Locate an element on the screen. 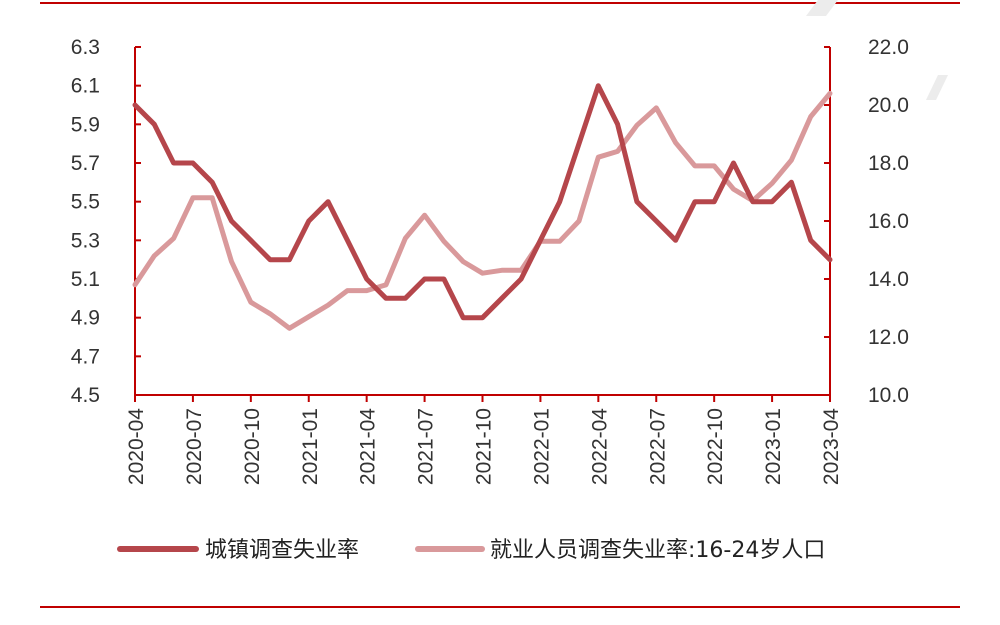 This screenshot has width=1000, height=625. y-axis-left: 6.3 6.1 5.9 5.7 5.5 5.3 5.1 4.9 4.7 4.5 is located at coordinates (106, 221).